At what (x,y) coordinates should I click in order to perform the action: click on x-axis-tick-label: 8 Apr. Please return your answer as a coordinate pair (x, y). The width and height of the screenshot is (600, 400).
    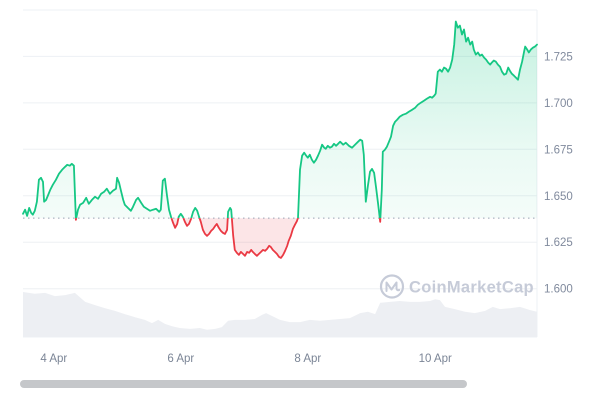
    Looking at the image, I should click on (307, 359).